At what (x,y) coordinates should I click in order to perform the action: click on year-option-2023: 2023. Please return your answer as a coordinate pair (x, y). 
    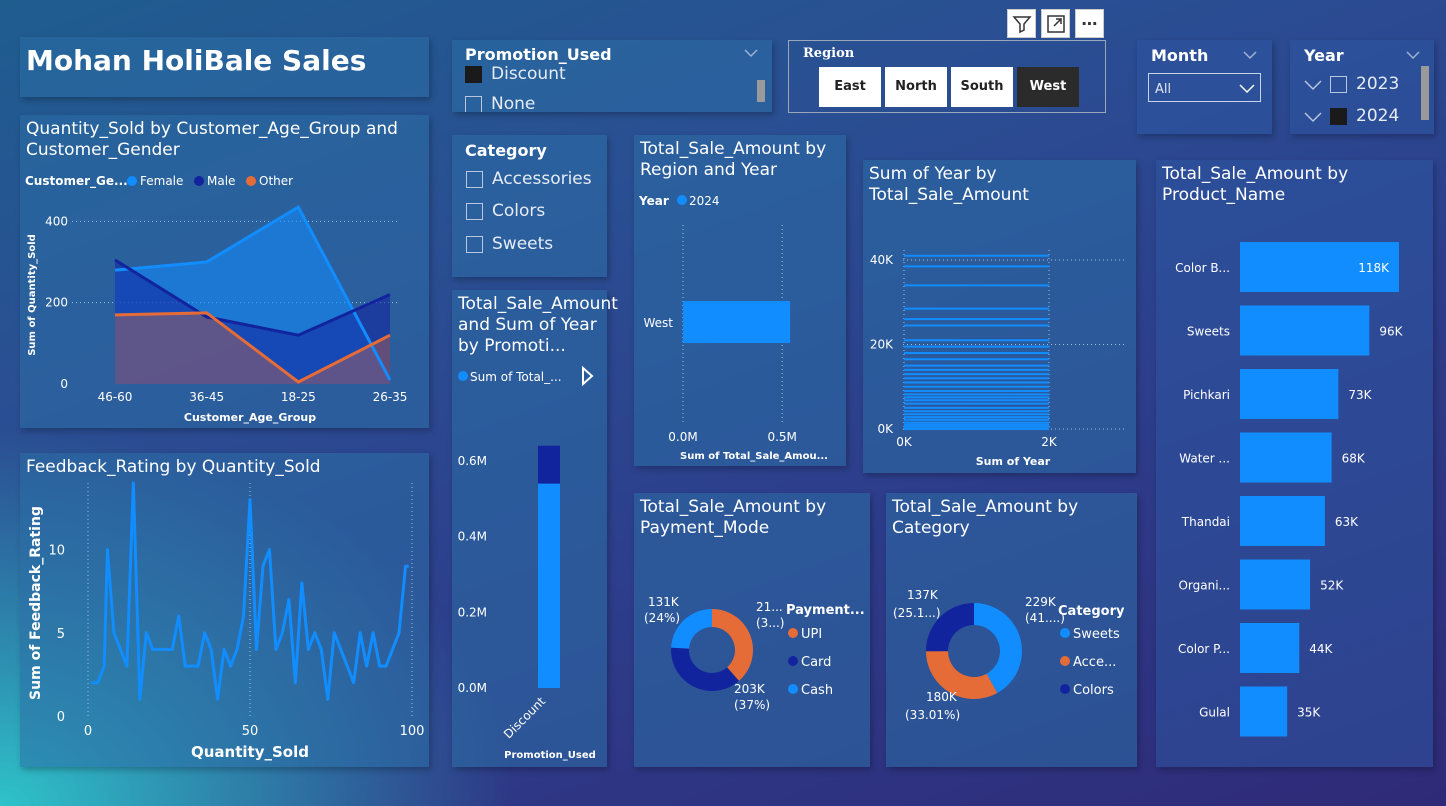
    Looking at the image, I should click on (1351, 84).